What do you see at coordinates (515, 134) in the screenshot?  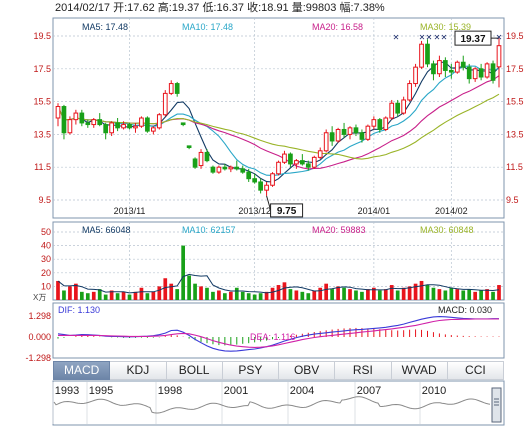 I see `price-tick-right: 13.5` at bounding box center [515, 134].